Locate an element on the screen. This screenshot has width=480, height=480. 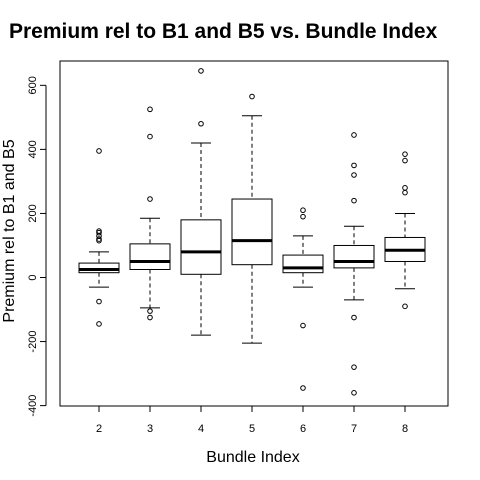
x-tick-label: 2 is located at coordinates (99, 429).